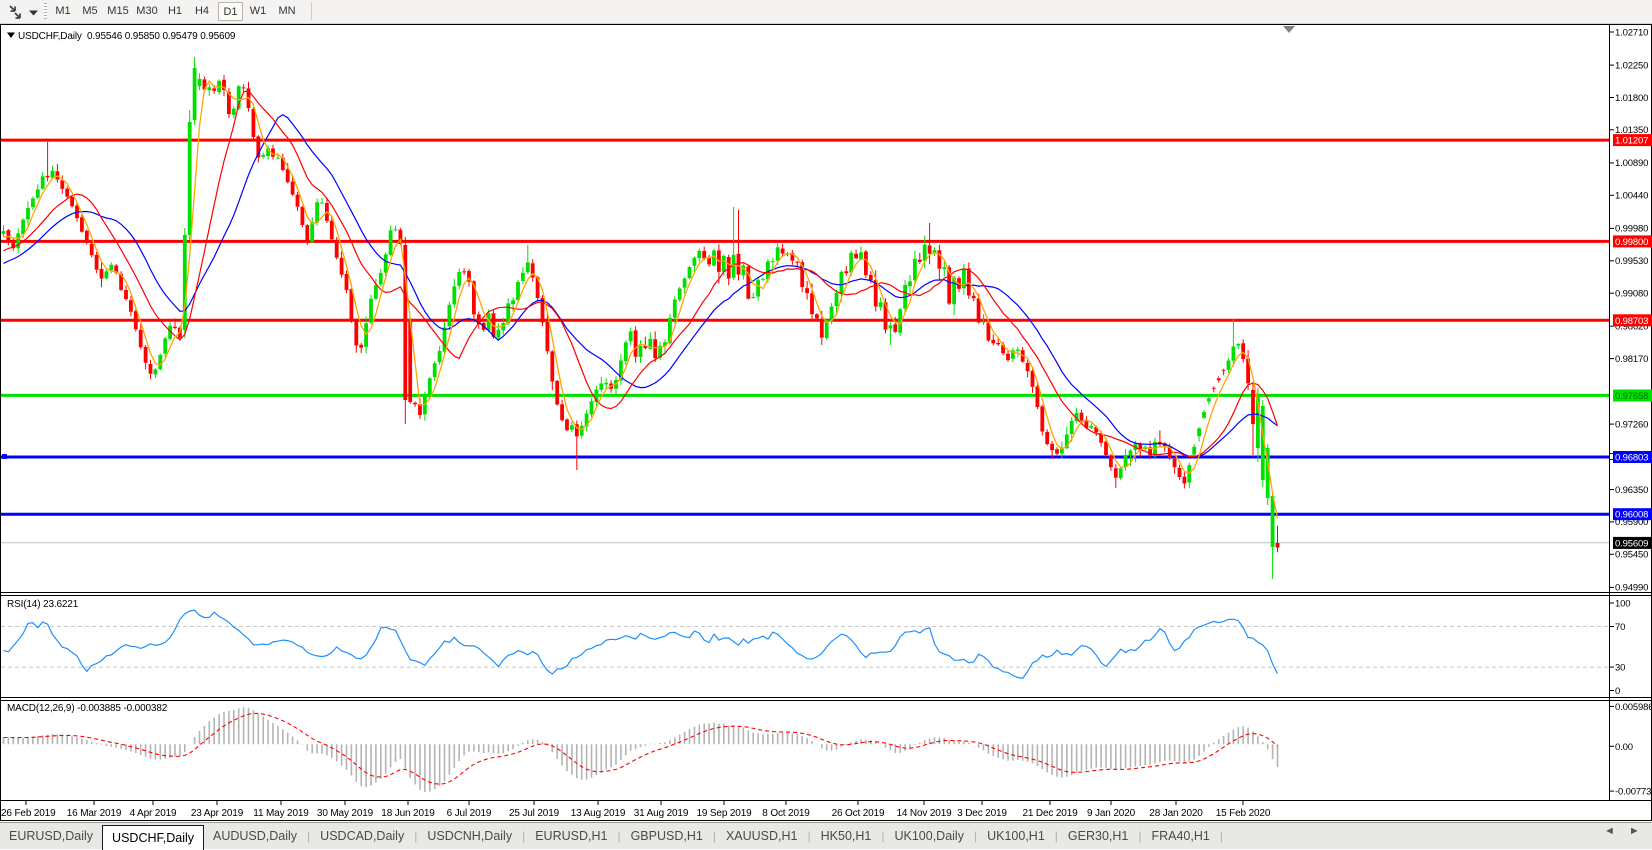  Describe the element at coordinates (1631, 588) in the screenshot. I see `svg-text: 0.94990` at that location.